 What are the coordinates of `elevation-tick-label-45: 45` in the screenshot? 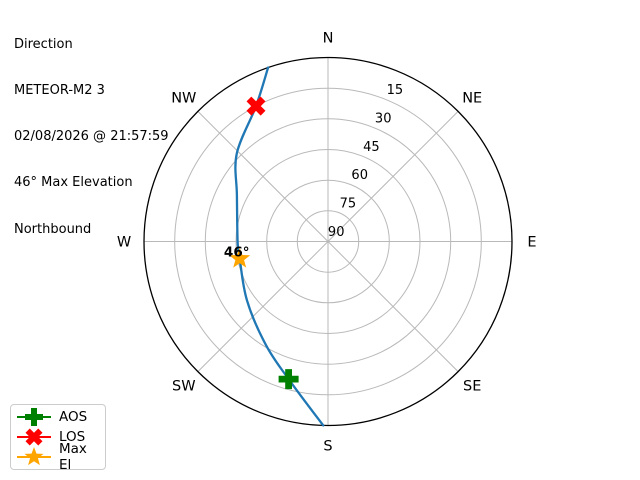 It's located at (371, 147).